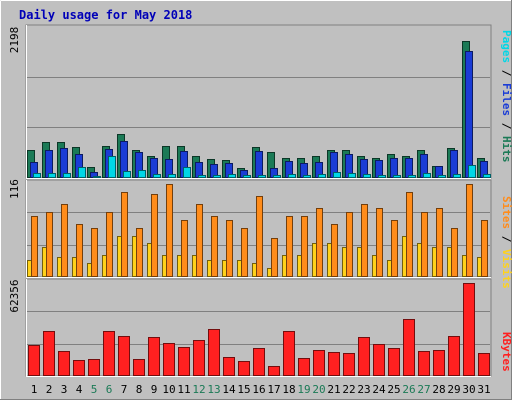 The width and height of the screenshot is (512, 405). What do you see at coordinates (94, 389) in the screenshot?
I see `day-label-5: 5` at bounding box center [94, 389].